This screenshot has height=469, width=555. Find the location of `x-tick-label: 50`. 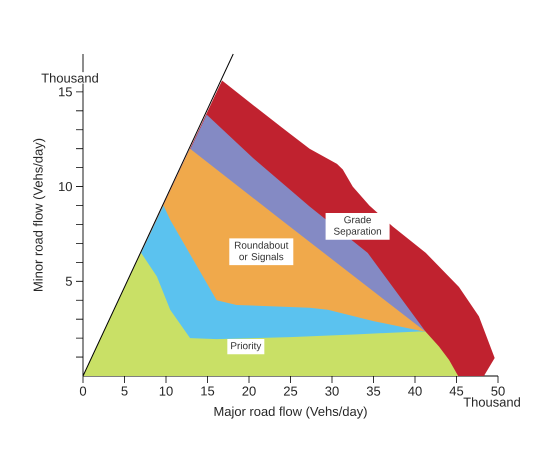

x-tick-label: 50 is located at coordinates (498, 391).